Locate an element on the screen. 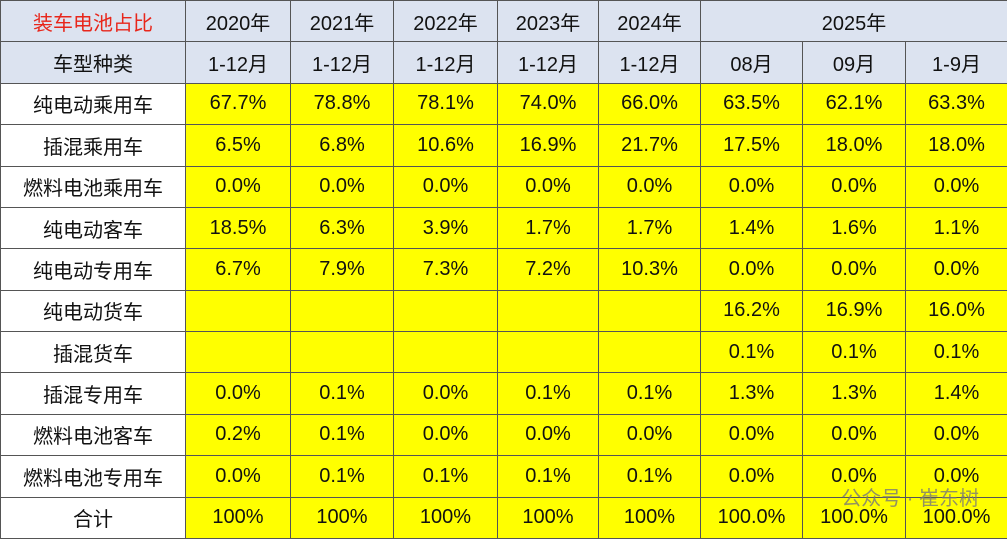 The height and width of the screenshot is (539, 1007). period-header: 08月 is located at coordinates (751, 62).